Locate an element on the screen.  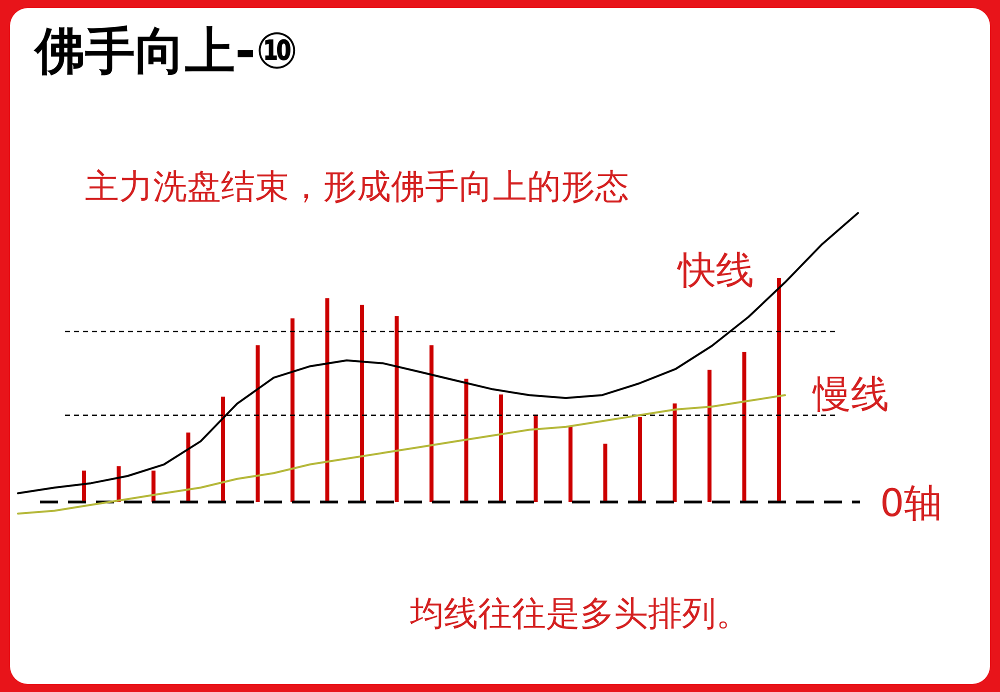
series-label: 慢线 is located at coordinates (850, 394).